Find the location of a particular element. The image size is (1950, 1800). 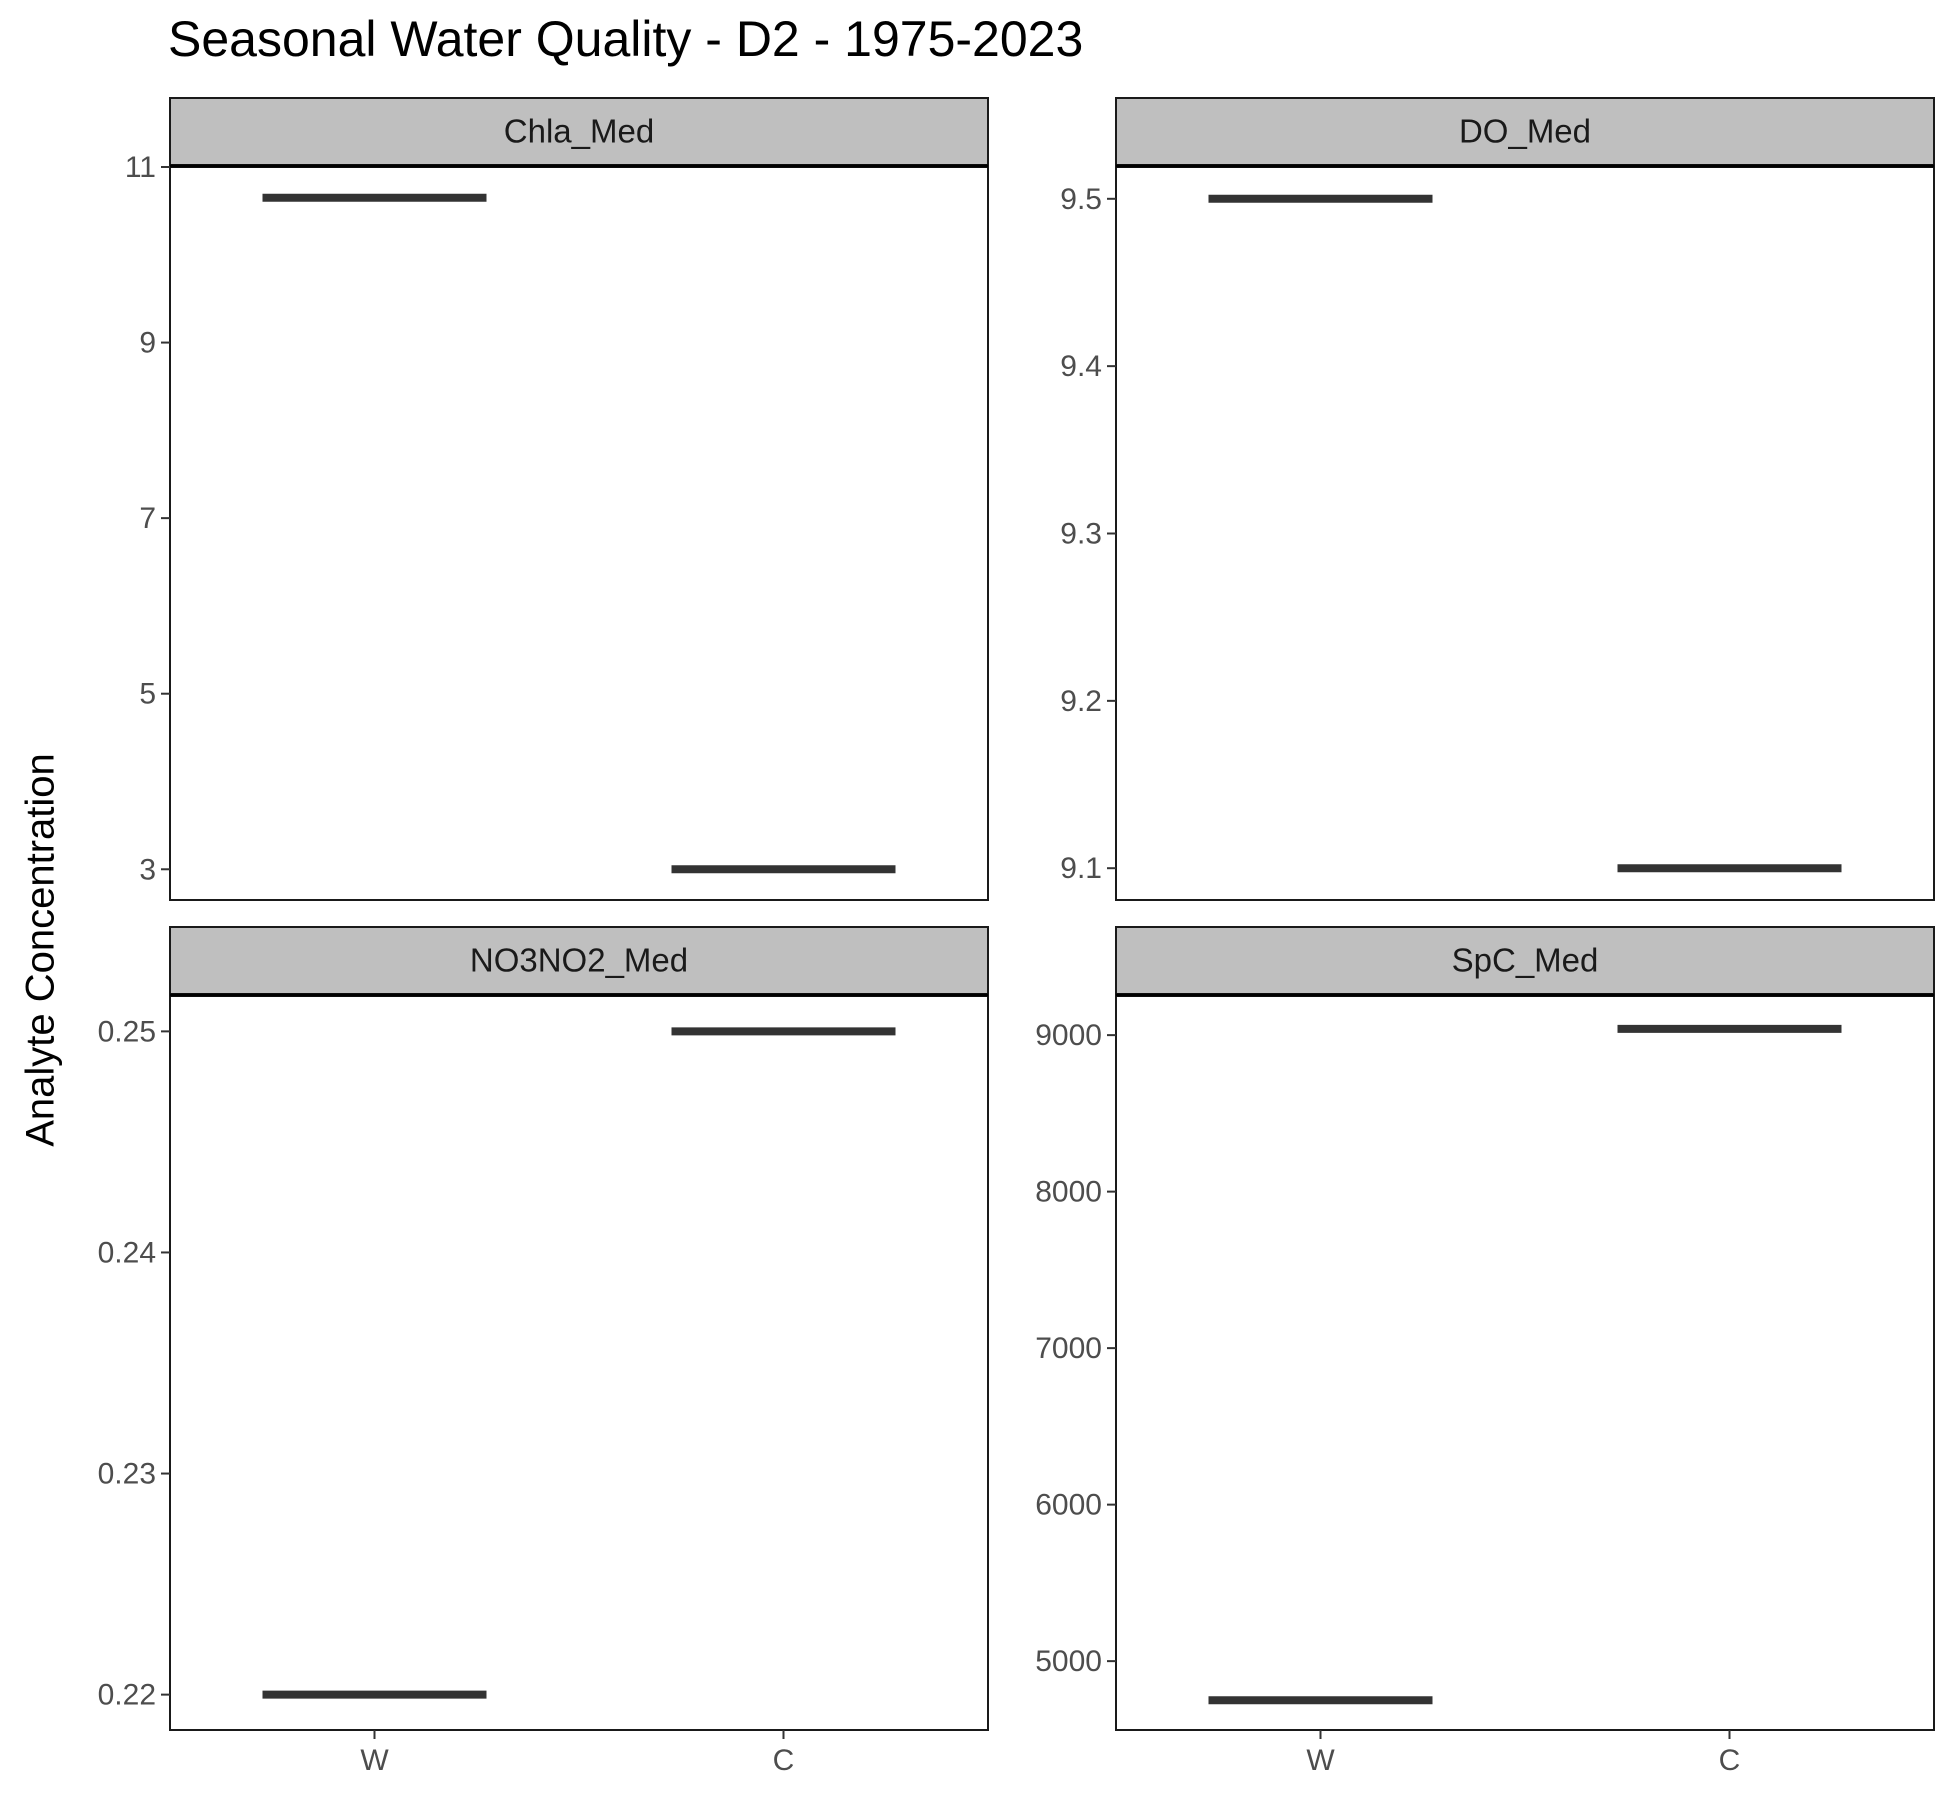

y-tick-label-no3no2-med: 0.23 is located at coordinates (127, 1474).